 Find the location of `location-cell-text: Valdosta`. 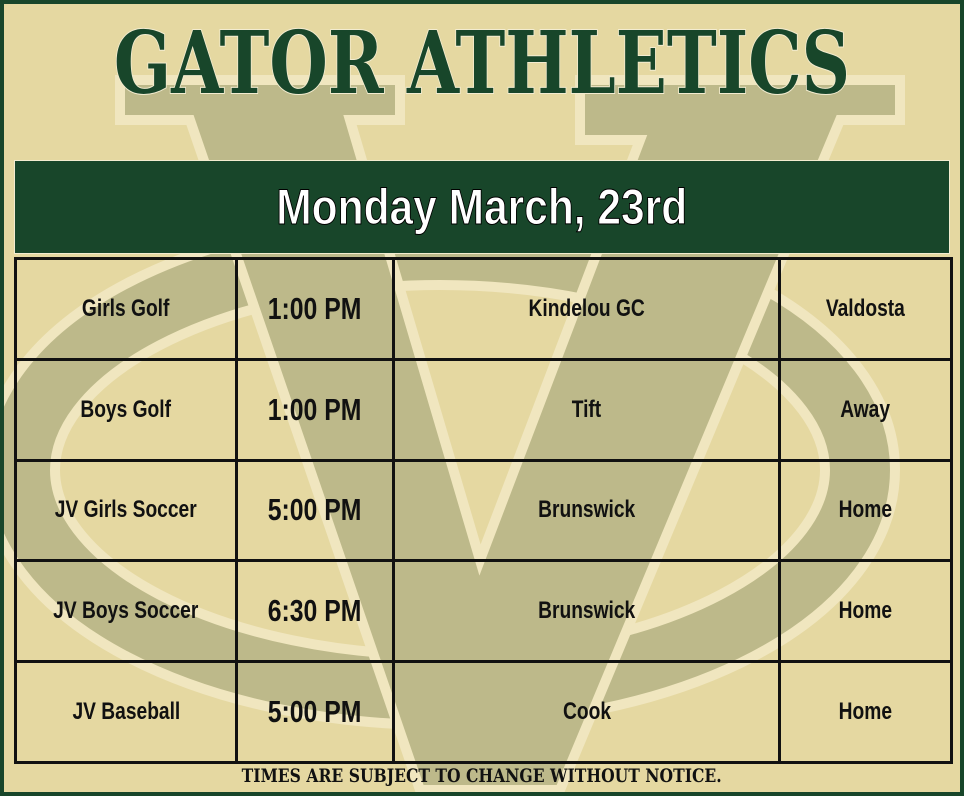

location-cell-text: Valdosta is located at coordinates (865, 308).